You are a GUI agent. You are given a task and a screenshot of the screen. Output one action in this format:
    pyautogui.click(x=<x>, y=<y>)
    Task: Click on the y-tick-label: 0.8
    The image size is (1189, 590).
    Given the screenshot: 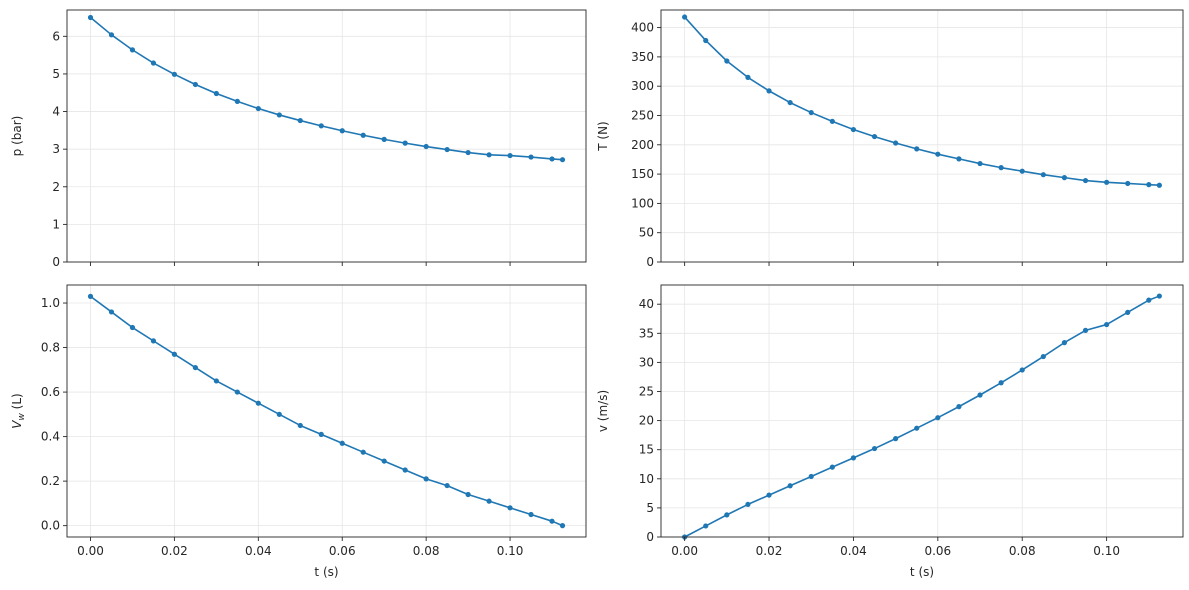 What is the action you would take?
    pyautogui.click(x=50, y=348)
    